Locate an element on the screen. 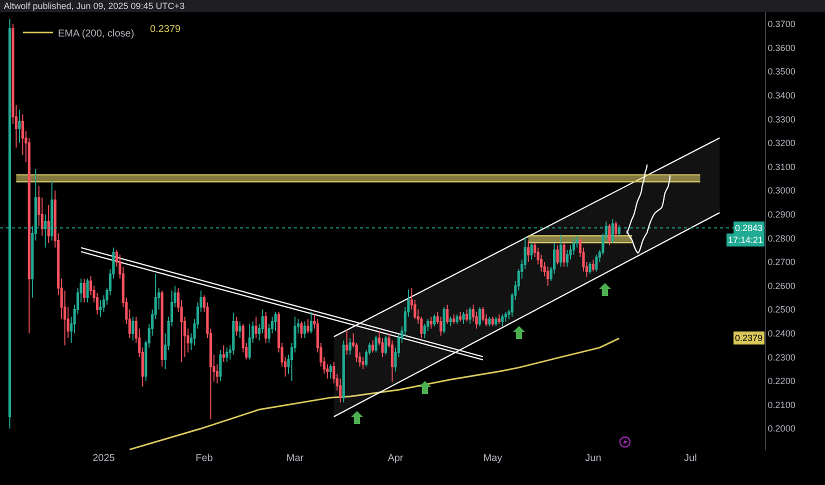 The width and height of the screenshot is (825, 485). ref-line-label: 0.2843 is located at coordinates (749, 228).